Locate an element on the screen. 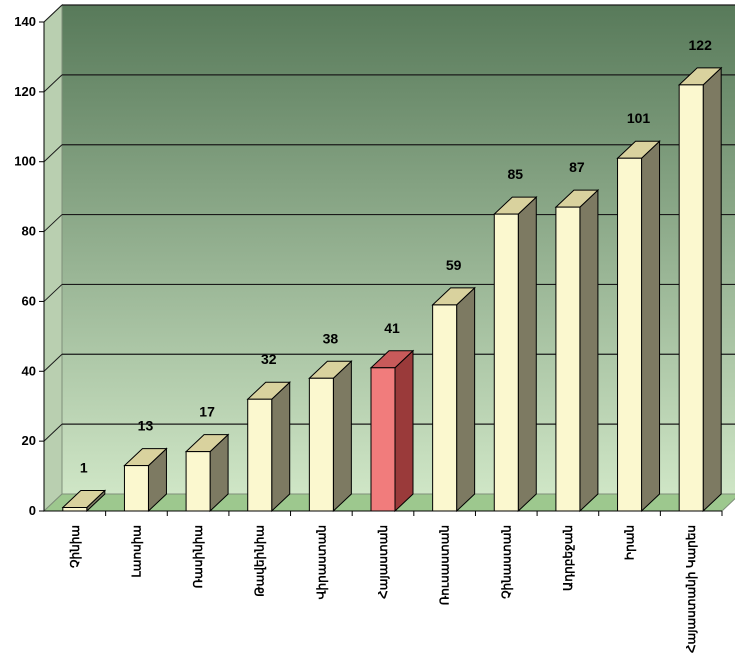 The height and width of the screenshot is (655, 735). category-label: Ռասինիա is located at coordinates (198, 556).